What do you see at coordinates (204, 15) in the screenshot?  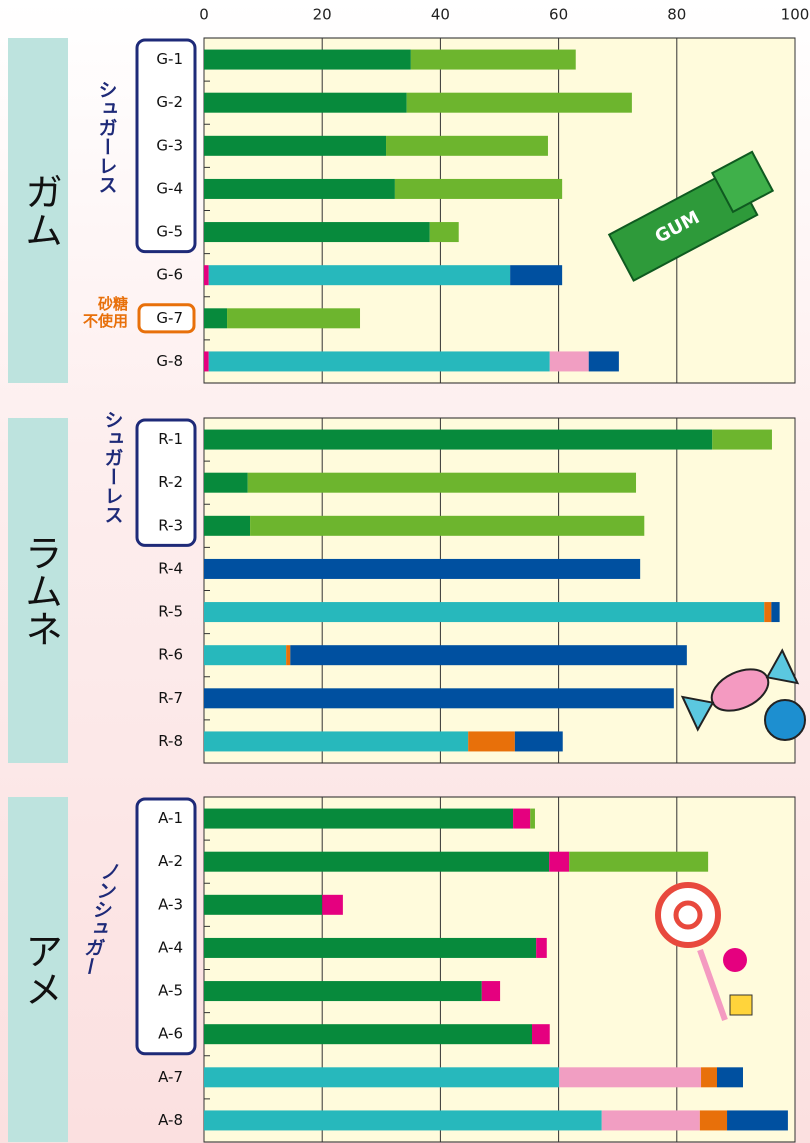 I see `x-tick-label: 0` at bounding box center [204, 15].